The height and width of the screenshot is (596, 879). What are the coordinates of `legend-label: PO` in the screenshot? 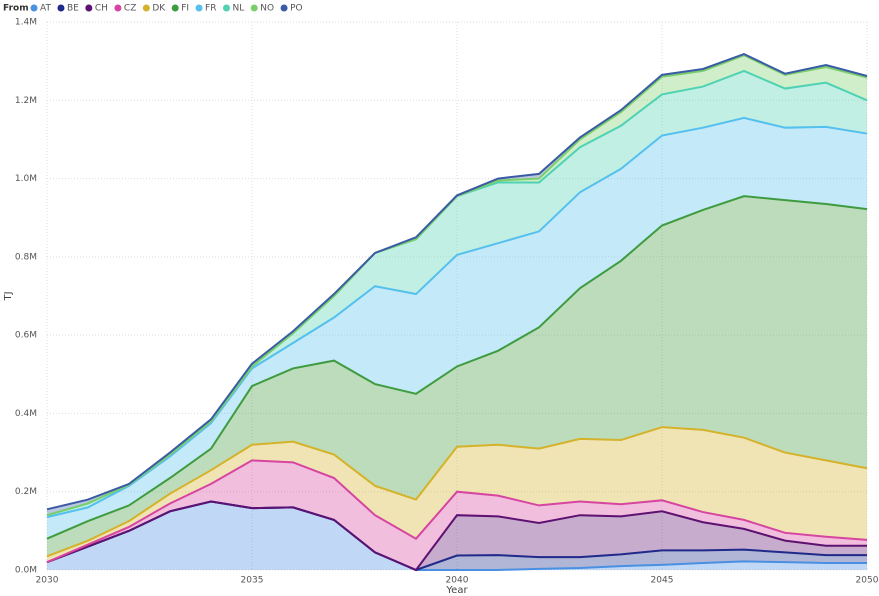 It's located at (296, 9).